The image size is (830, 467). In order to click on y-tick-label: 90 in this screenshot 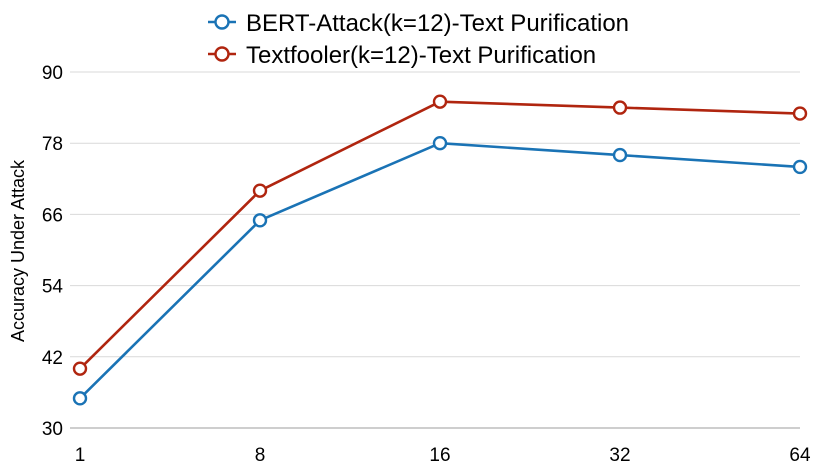, I will do `click(52, 73)`.